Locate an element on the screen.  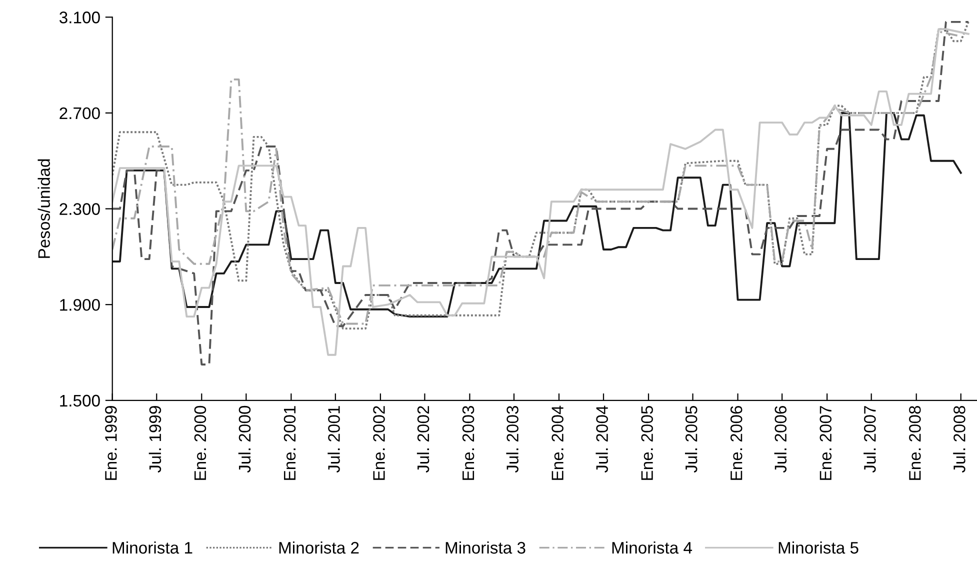
x-tick-label: Ene. 2002 is located at coordinates (379, 443).